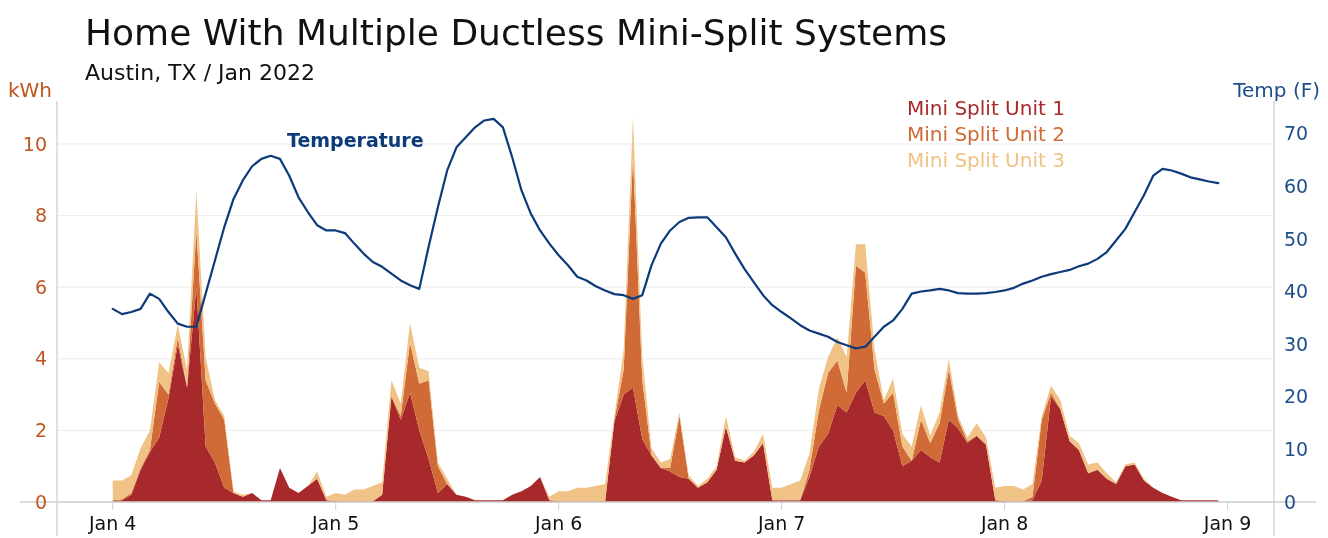 The width and height of the screenshot is (1328, 538). What do you see at coordinates (781, 523) in the screenshot?
I see `x-tick-label: Jan 7` at bounding box center [781, 523].